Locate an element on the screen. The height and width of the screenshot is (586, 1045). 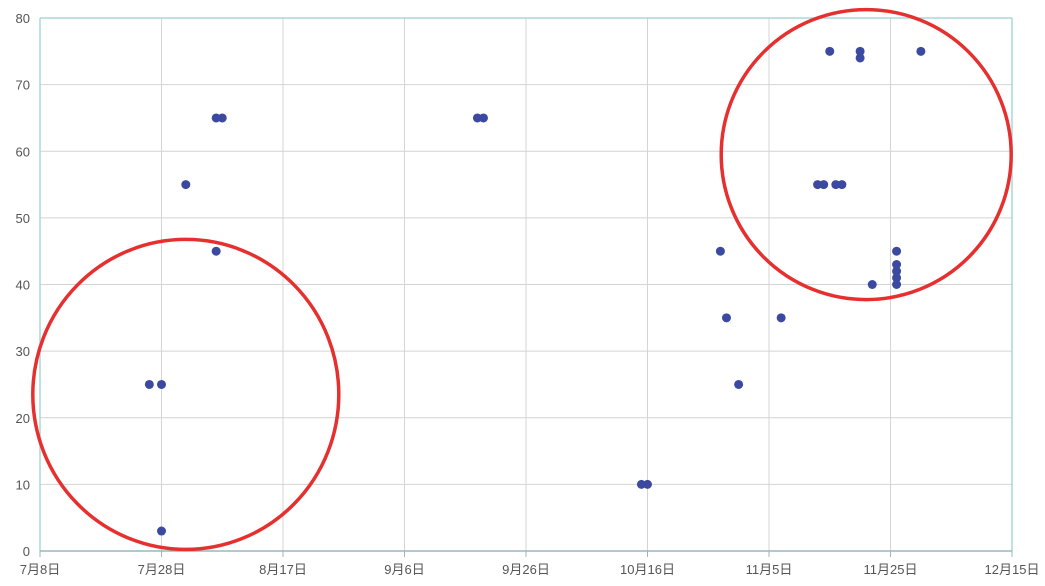
y-tick-label: 60 is located at coordinates (23, 151).